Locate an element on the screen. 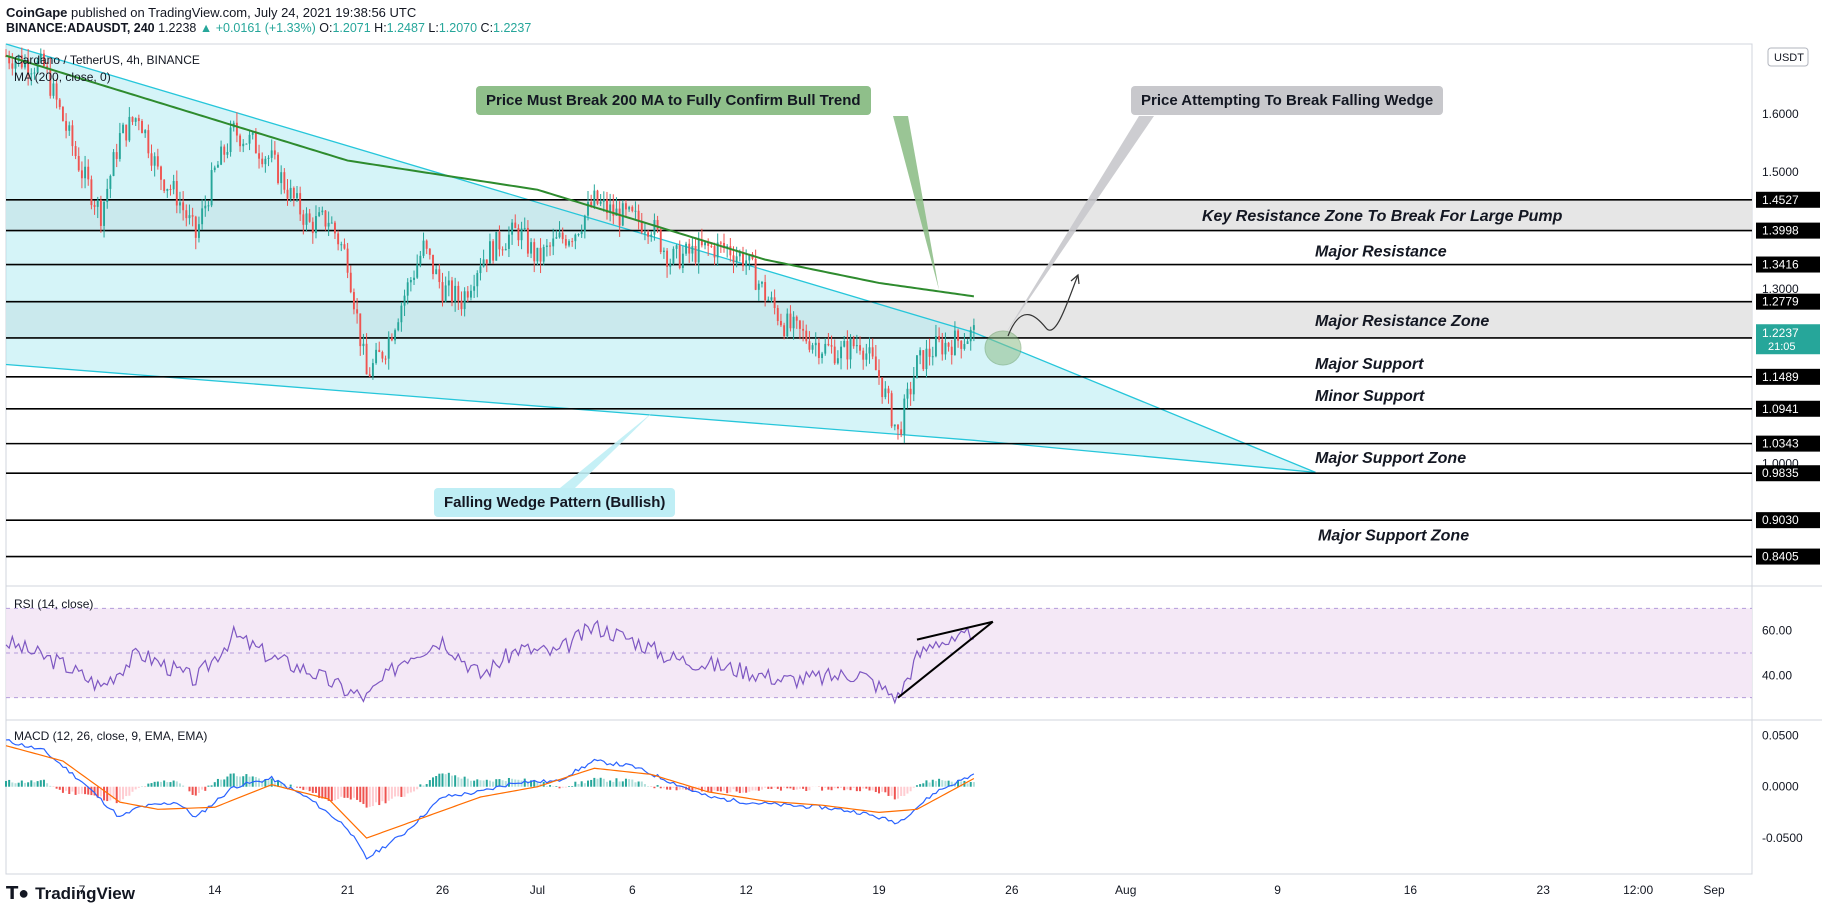 This screenshot has height=910, width=1827. tradingview-logo-icon: 𝗧● is located at coordinates (18, 893).